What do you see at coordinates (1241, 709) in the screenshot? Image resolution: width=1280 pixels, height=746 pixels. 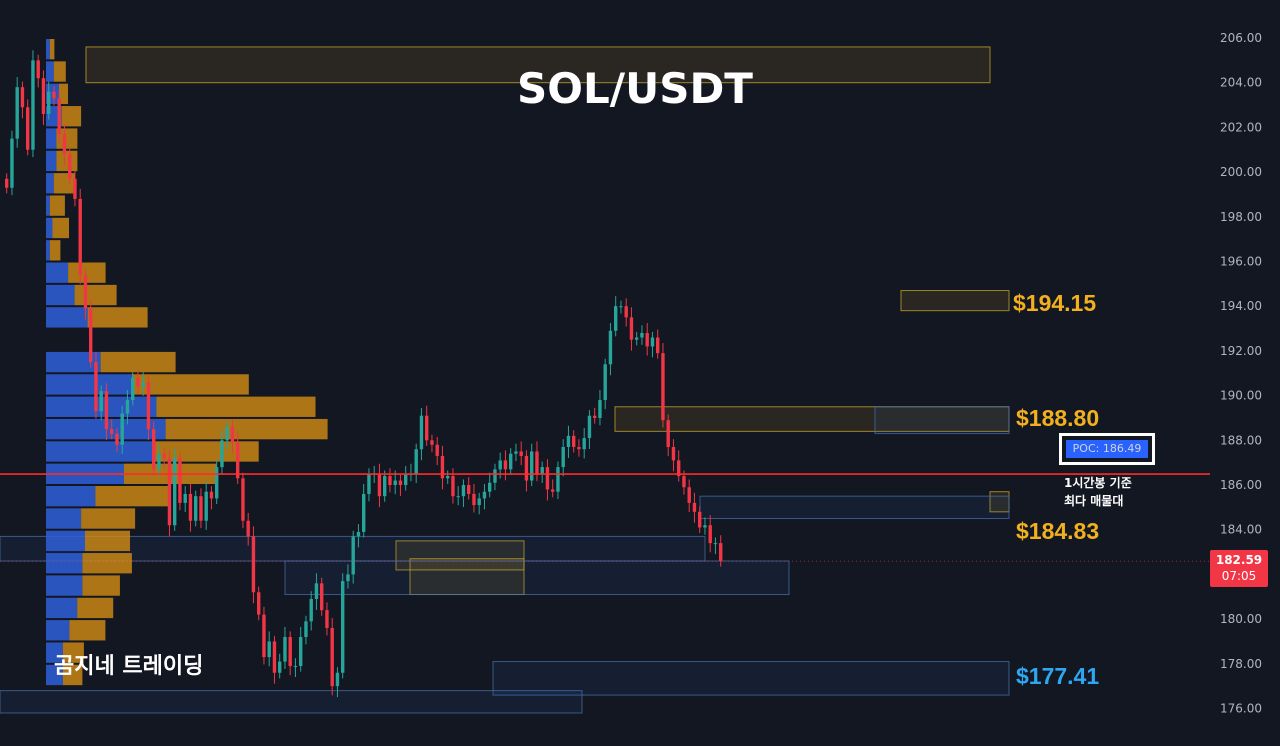 I see `price-tick-15: 176.00` at bounding box center [1241, 709].